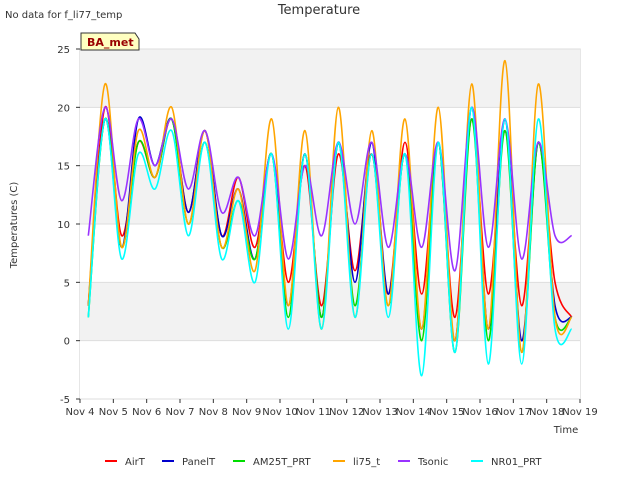 The image size is (640, 480). What do you see at coordinates (516, 462) in the screenshot?
I see `legend-label: NR01_PRT` at bounding box center [516, 462].